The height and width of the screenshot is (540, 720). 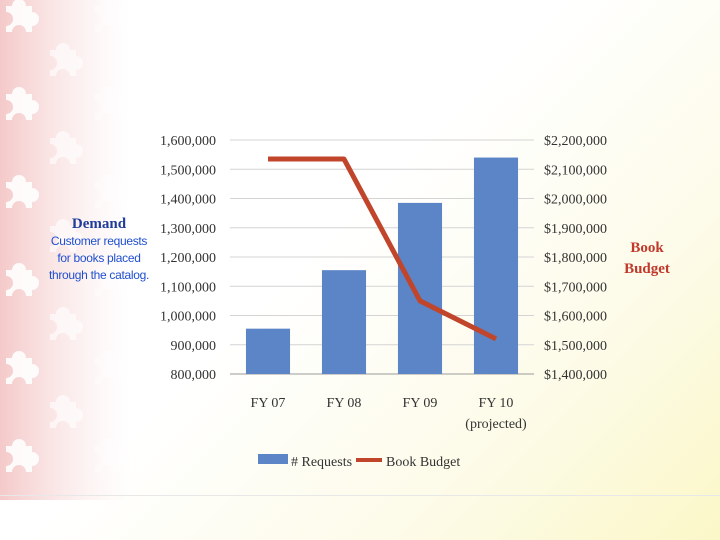 What do you see at coordinates (647, 258) in the screenshot?
I see `budget-annotation: Book Budget` at bounding box center [647, 258].